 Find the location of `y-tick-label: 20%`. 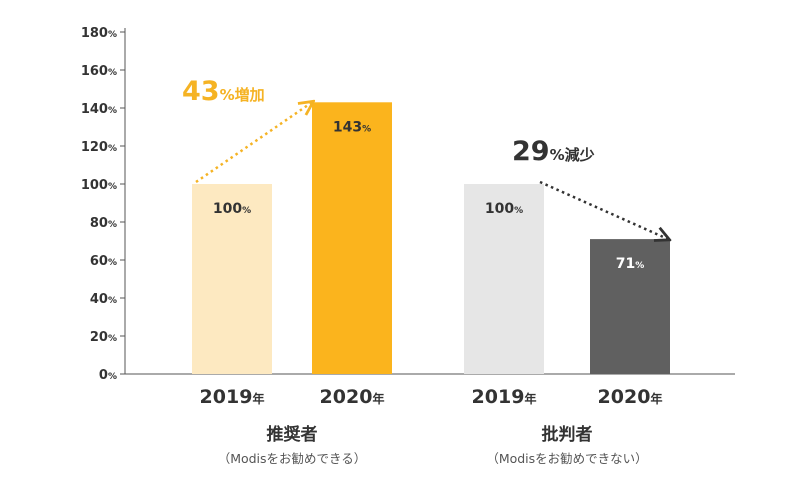

y-tick-label: 20% is located at coordinates (103, 337).